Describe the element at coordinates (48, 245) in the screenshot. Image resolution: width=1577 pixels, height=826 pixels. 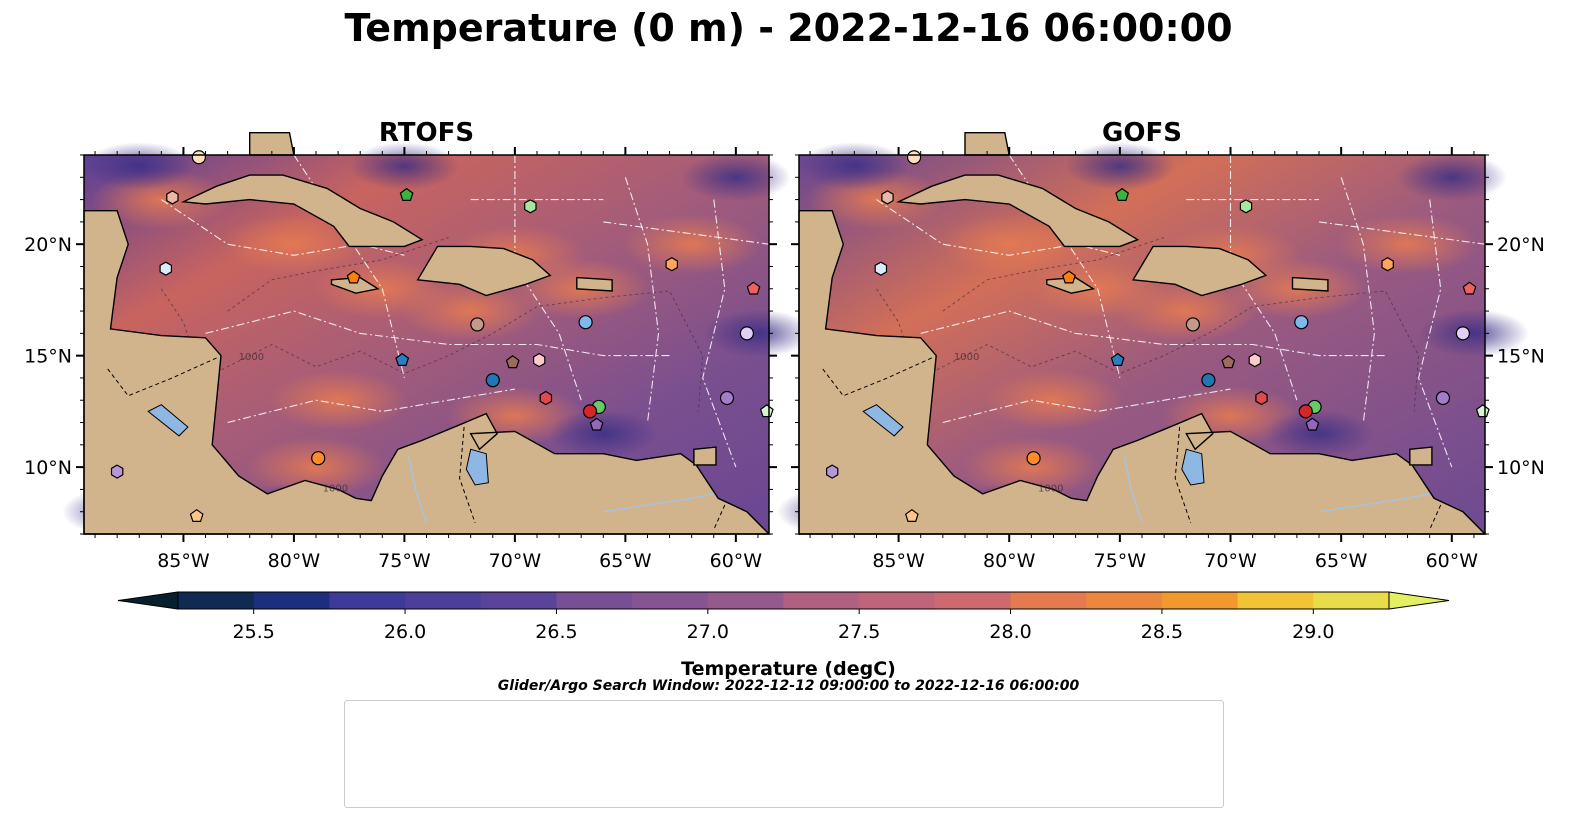
I see `y-tick-label: 20°N` at that location.